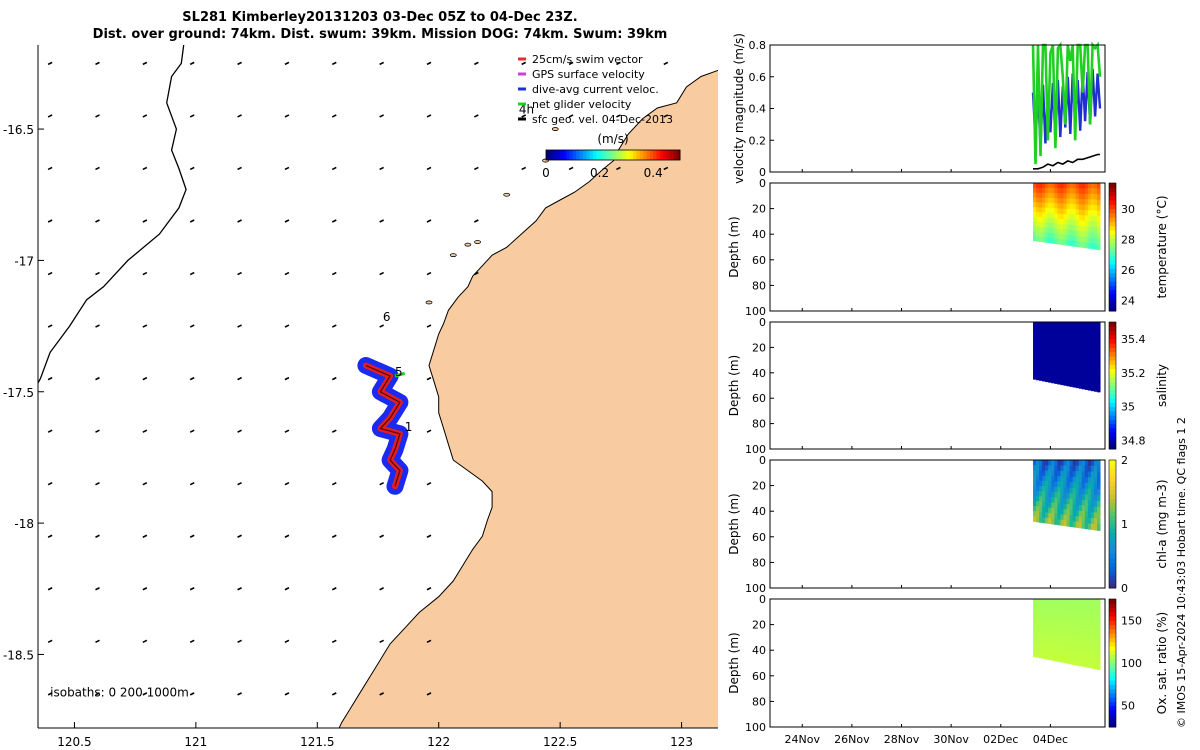 The image size is (1200, 750). I want to click on hour-label: 6, so click(387, 317).